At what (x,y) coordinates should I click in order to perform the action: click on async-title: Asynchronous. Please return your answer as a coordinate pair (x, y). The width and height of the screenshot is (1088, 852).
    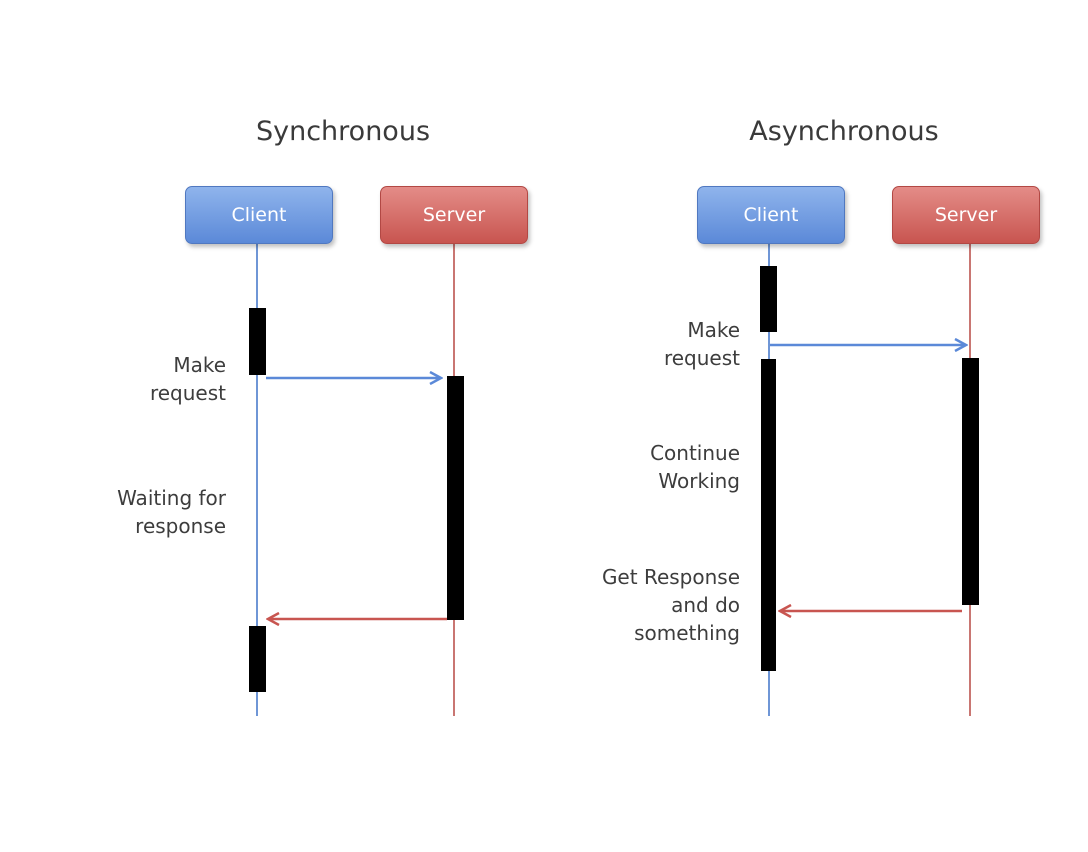
    Looking at the image, I should click on (844, 131).